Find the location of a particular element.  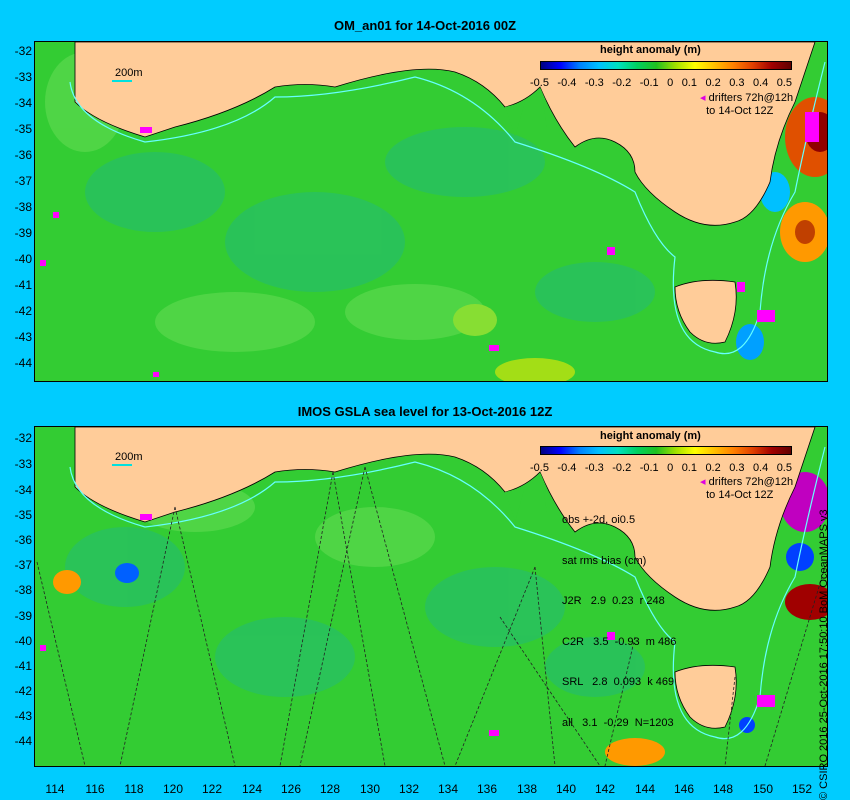

top-isobath-sample is located at coordinates (122, 81).